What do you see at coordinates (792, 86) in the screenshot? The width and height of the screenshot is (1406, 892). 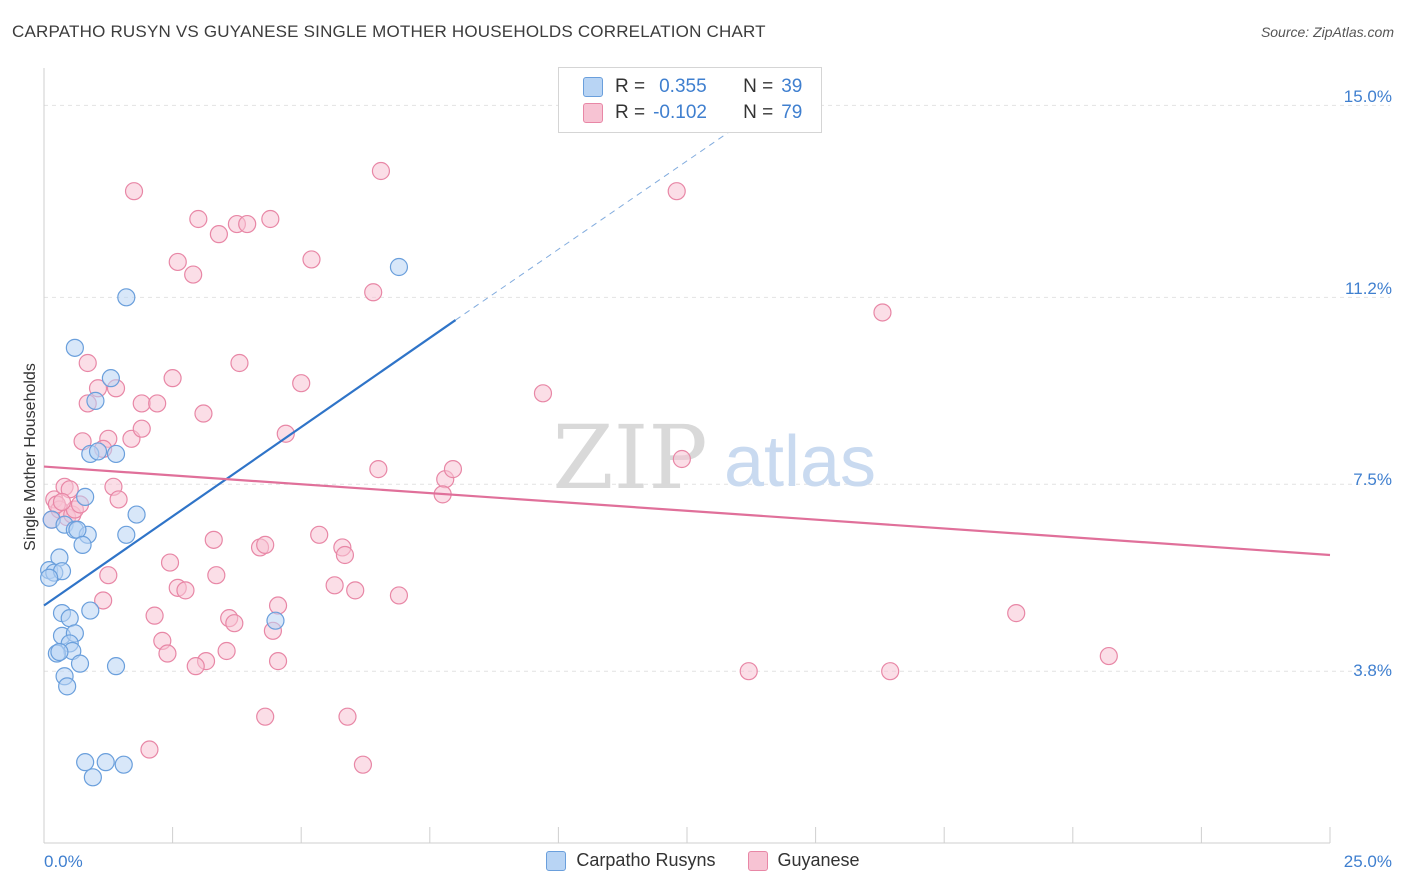 I see `n-value: 39` at bounding box center [792, 86].